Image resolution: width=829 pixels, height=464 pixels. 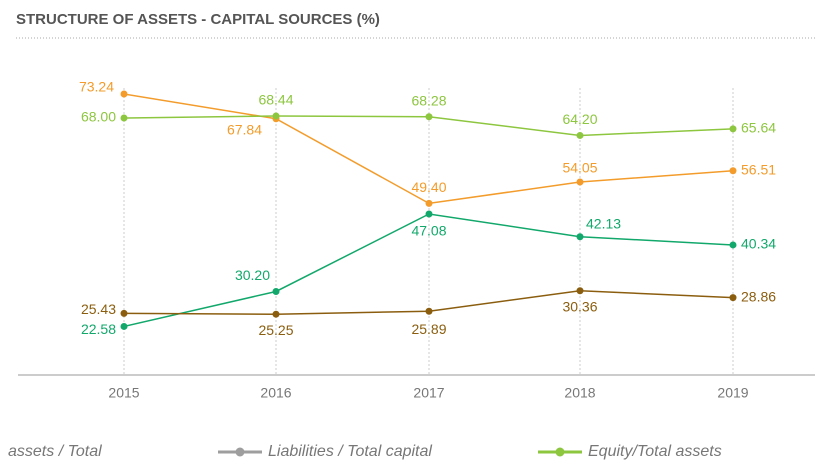 What do you see at coordinates (98, 117) in the screenshot?
I see `data-label: 68.00` at bounding box center [98, 117].